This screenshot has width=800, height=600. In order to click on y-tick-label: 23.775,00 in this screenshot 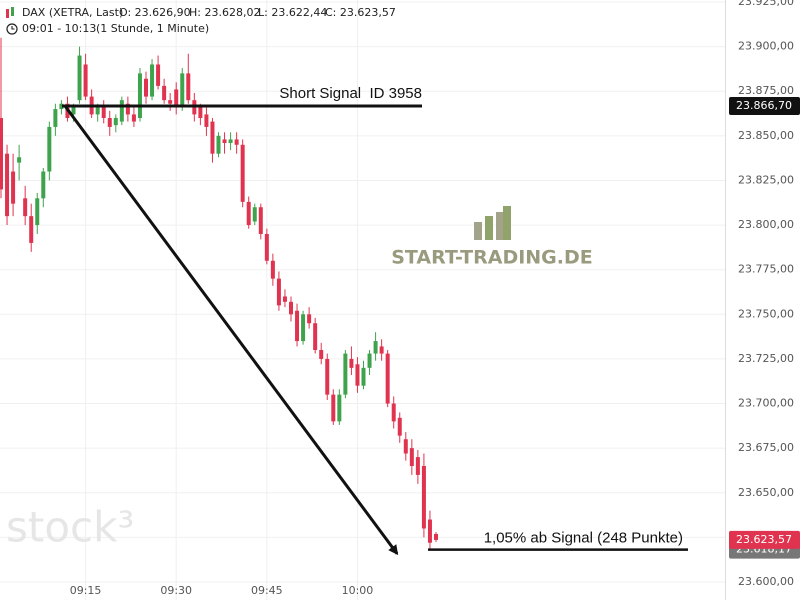, I will do `click(766, 269)`.